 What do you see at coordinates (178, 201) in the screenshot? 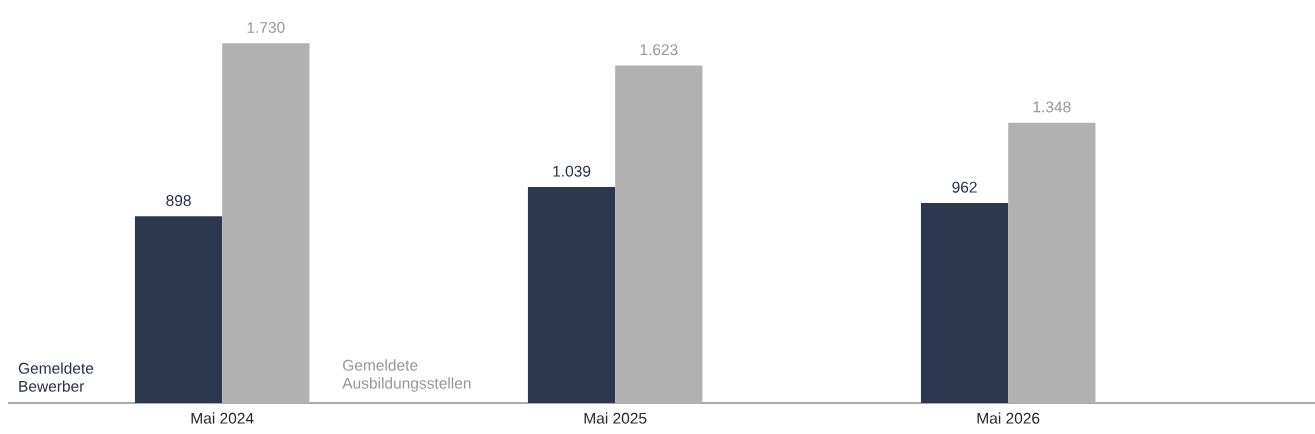
I see `data-label: 898` at bounding box center [178, 201].